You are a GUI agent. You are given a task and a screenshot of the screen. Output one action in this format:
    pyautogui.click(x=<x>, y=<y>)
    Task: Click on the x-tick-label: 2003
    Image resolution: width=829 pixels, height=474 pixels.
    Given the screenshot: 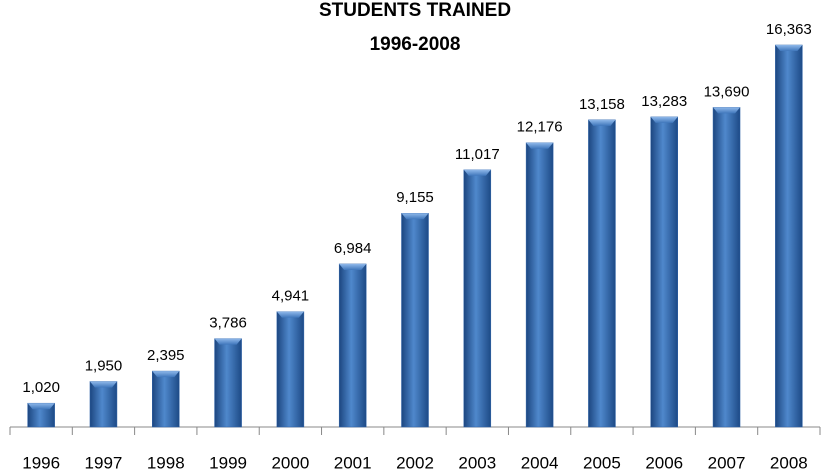 What is the action you would take?
    pyautogui.click(x=477, y=462)
    